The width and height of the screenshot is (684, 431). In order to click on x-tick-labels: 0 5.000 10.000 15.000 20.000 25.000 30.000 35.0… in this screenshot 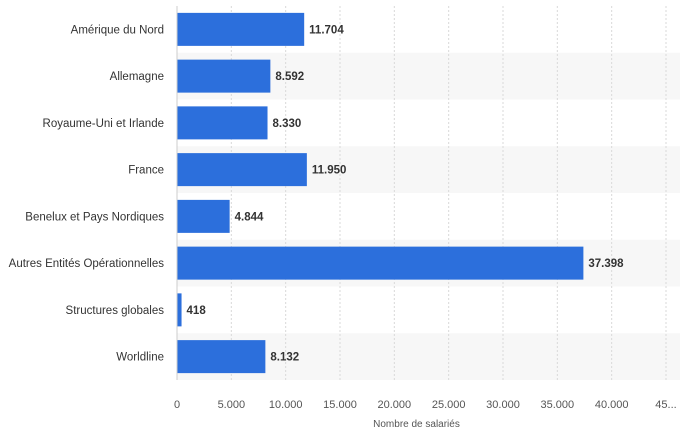, I will do `click(425, 405)`.